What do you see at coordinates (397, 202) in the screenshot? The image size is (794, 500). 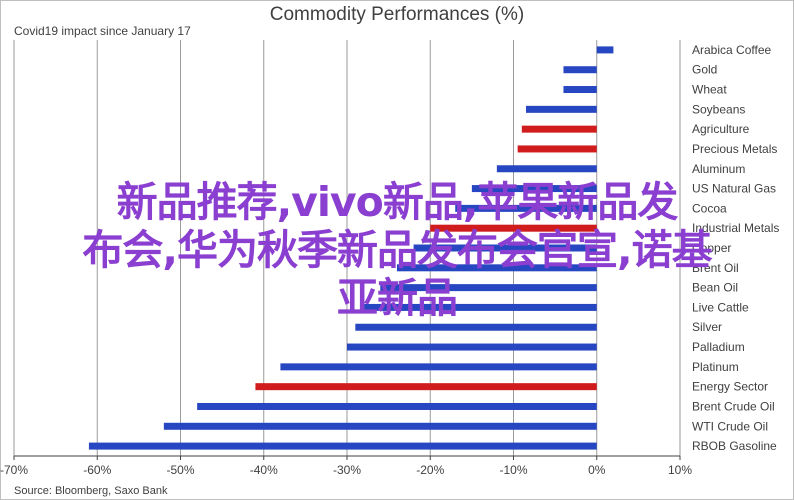 I see `overlay-line-1: 新品推荐,vivo新品,苹果新品发` at bounding box center [397, 202].